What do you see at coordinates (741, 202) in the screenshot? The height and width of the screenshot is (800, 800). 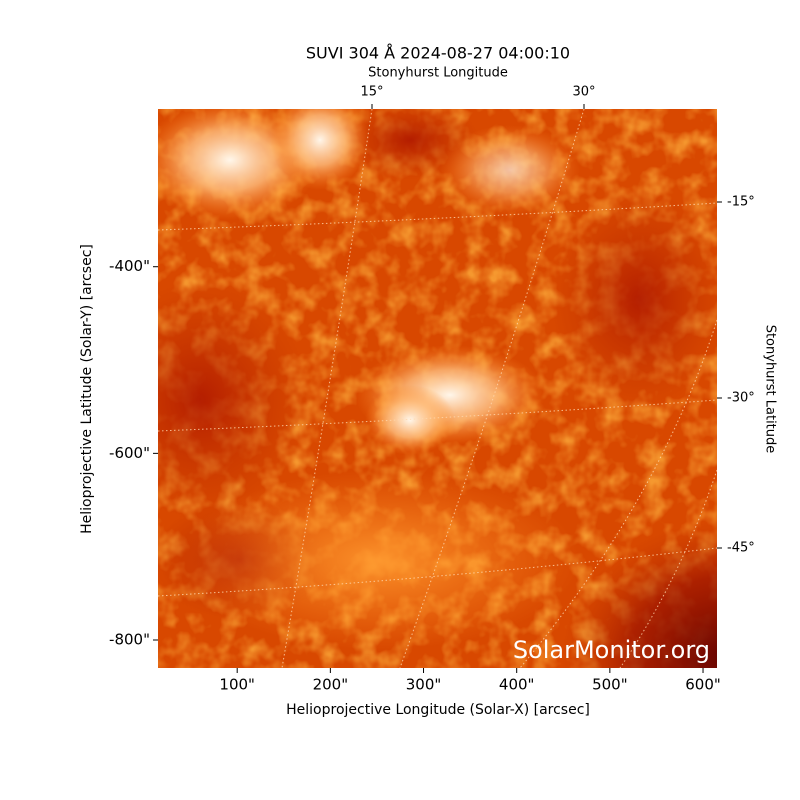 I see `y2-tick-label: -15°` at bounding box center [741, 202].